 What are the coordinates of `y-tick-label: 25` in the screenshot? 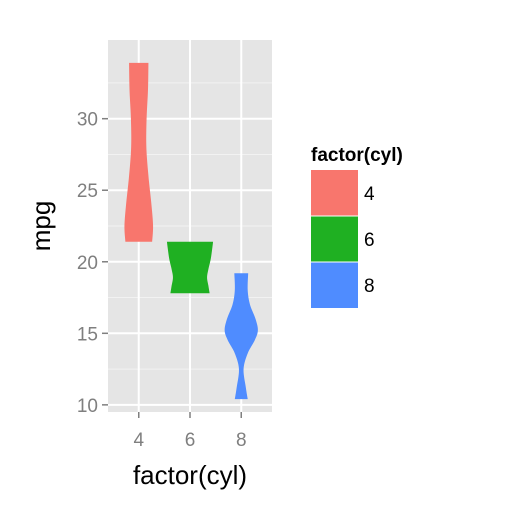 It's located at (87, 191).